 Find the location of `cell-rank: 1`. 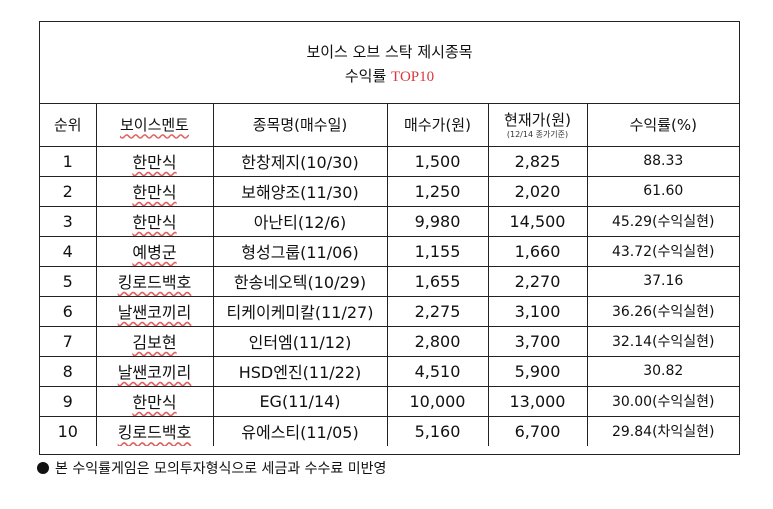

cell-rank: 1 is located at coordinates (68, 161).